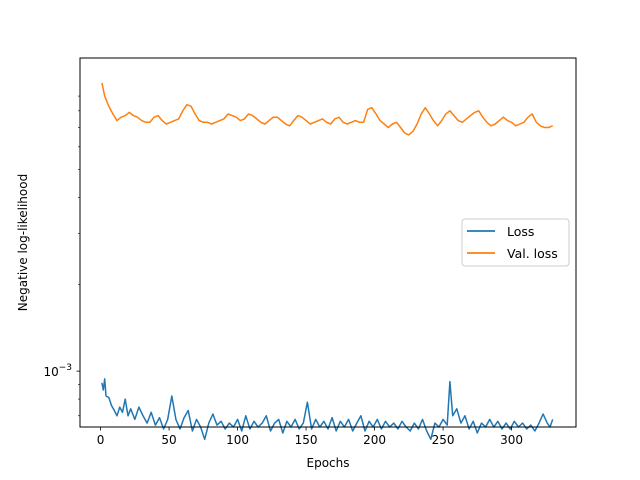  What do you see at coordinates (237, 440) in the screenshot?
I see `x-tick-label-100: 100` at bounding box center [237, 440].